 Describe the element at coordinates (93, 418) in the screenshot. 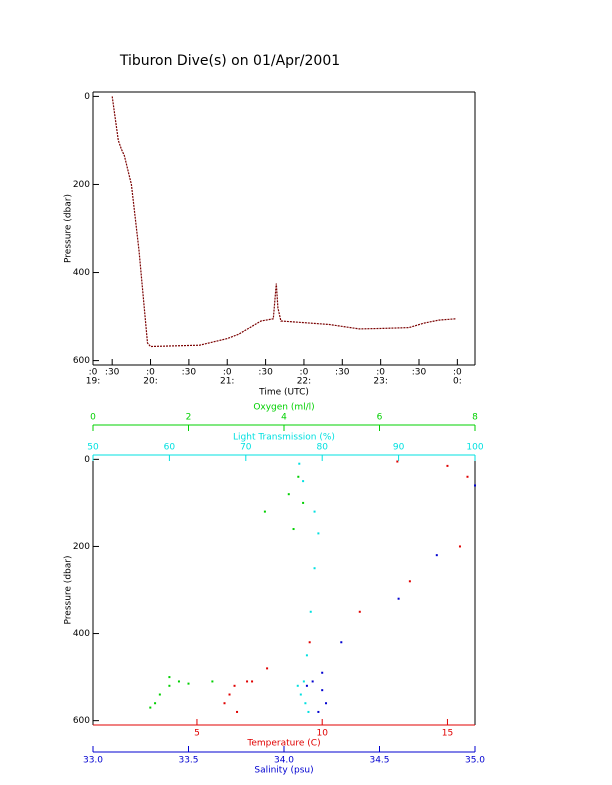

I see `x-tick-label: 0` at that location.